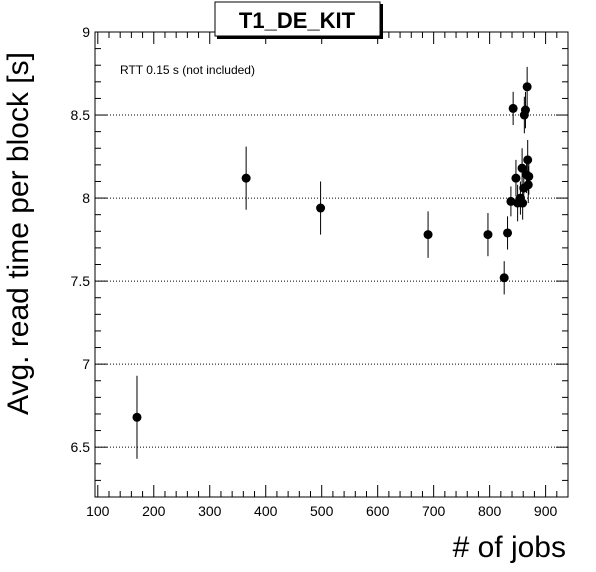 The image size is (596, 572). I want to click on chart-title: T1_DE_KIT, so click(297, 20).